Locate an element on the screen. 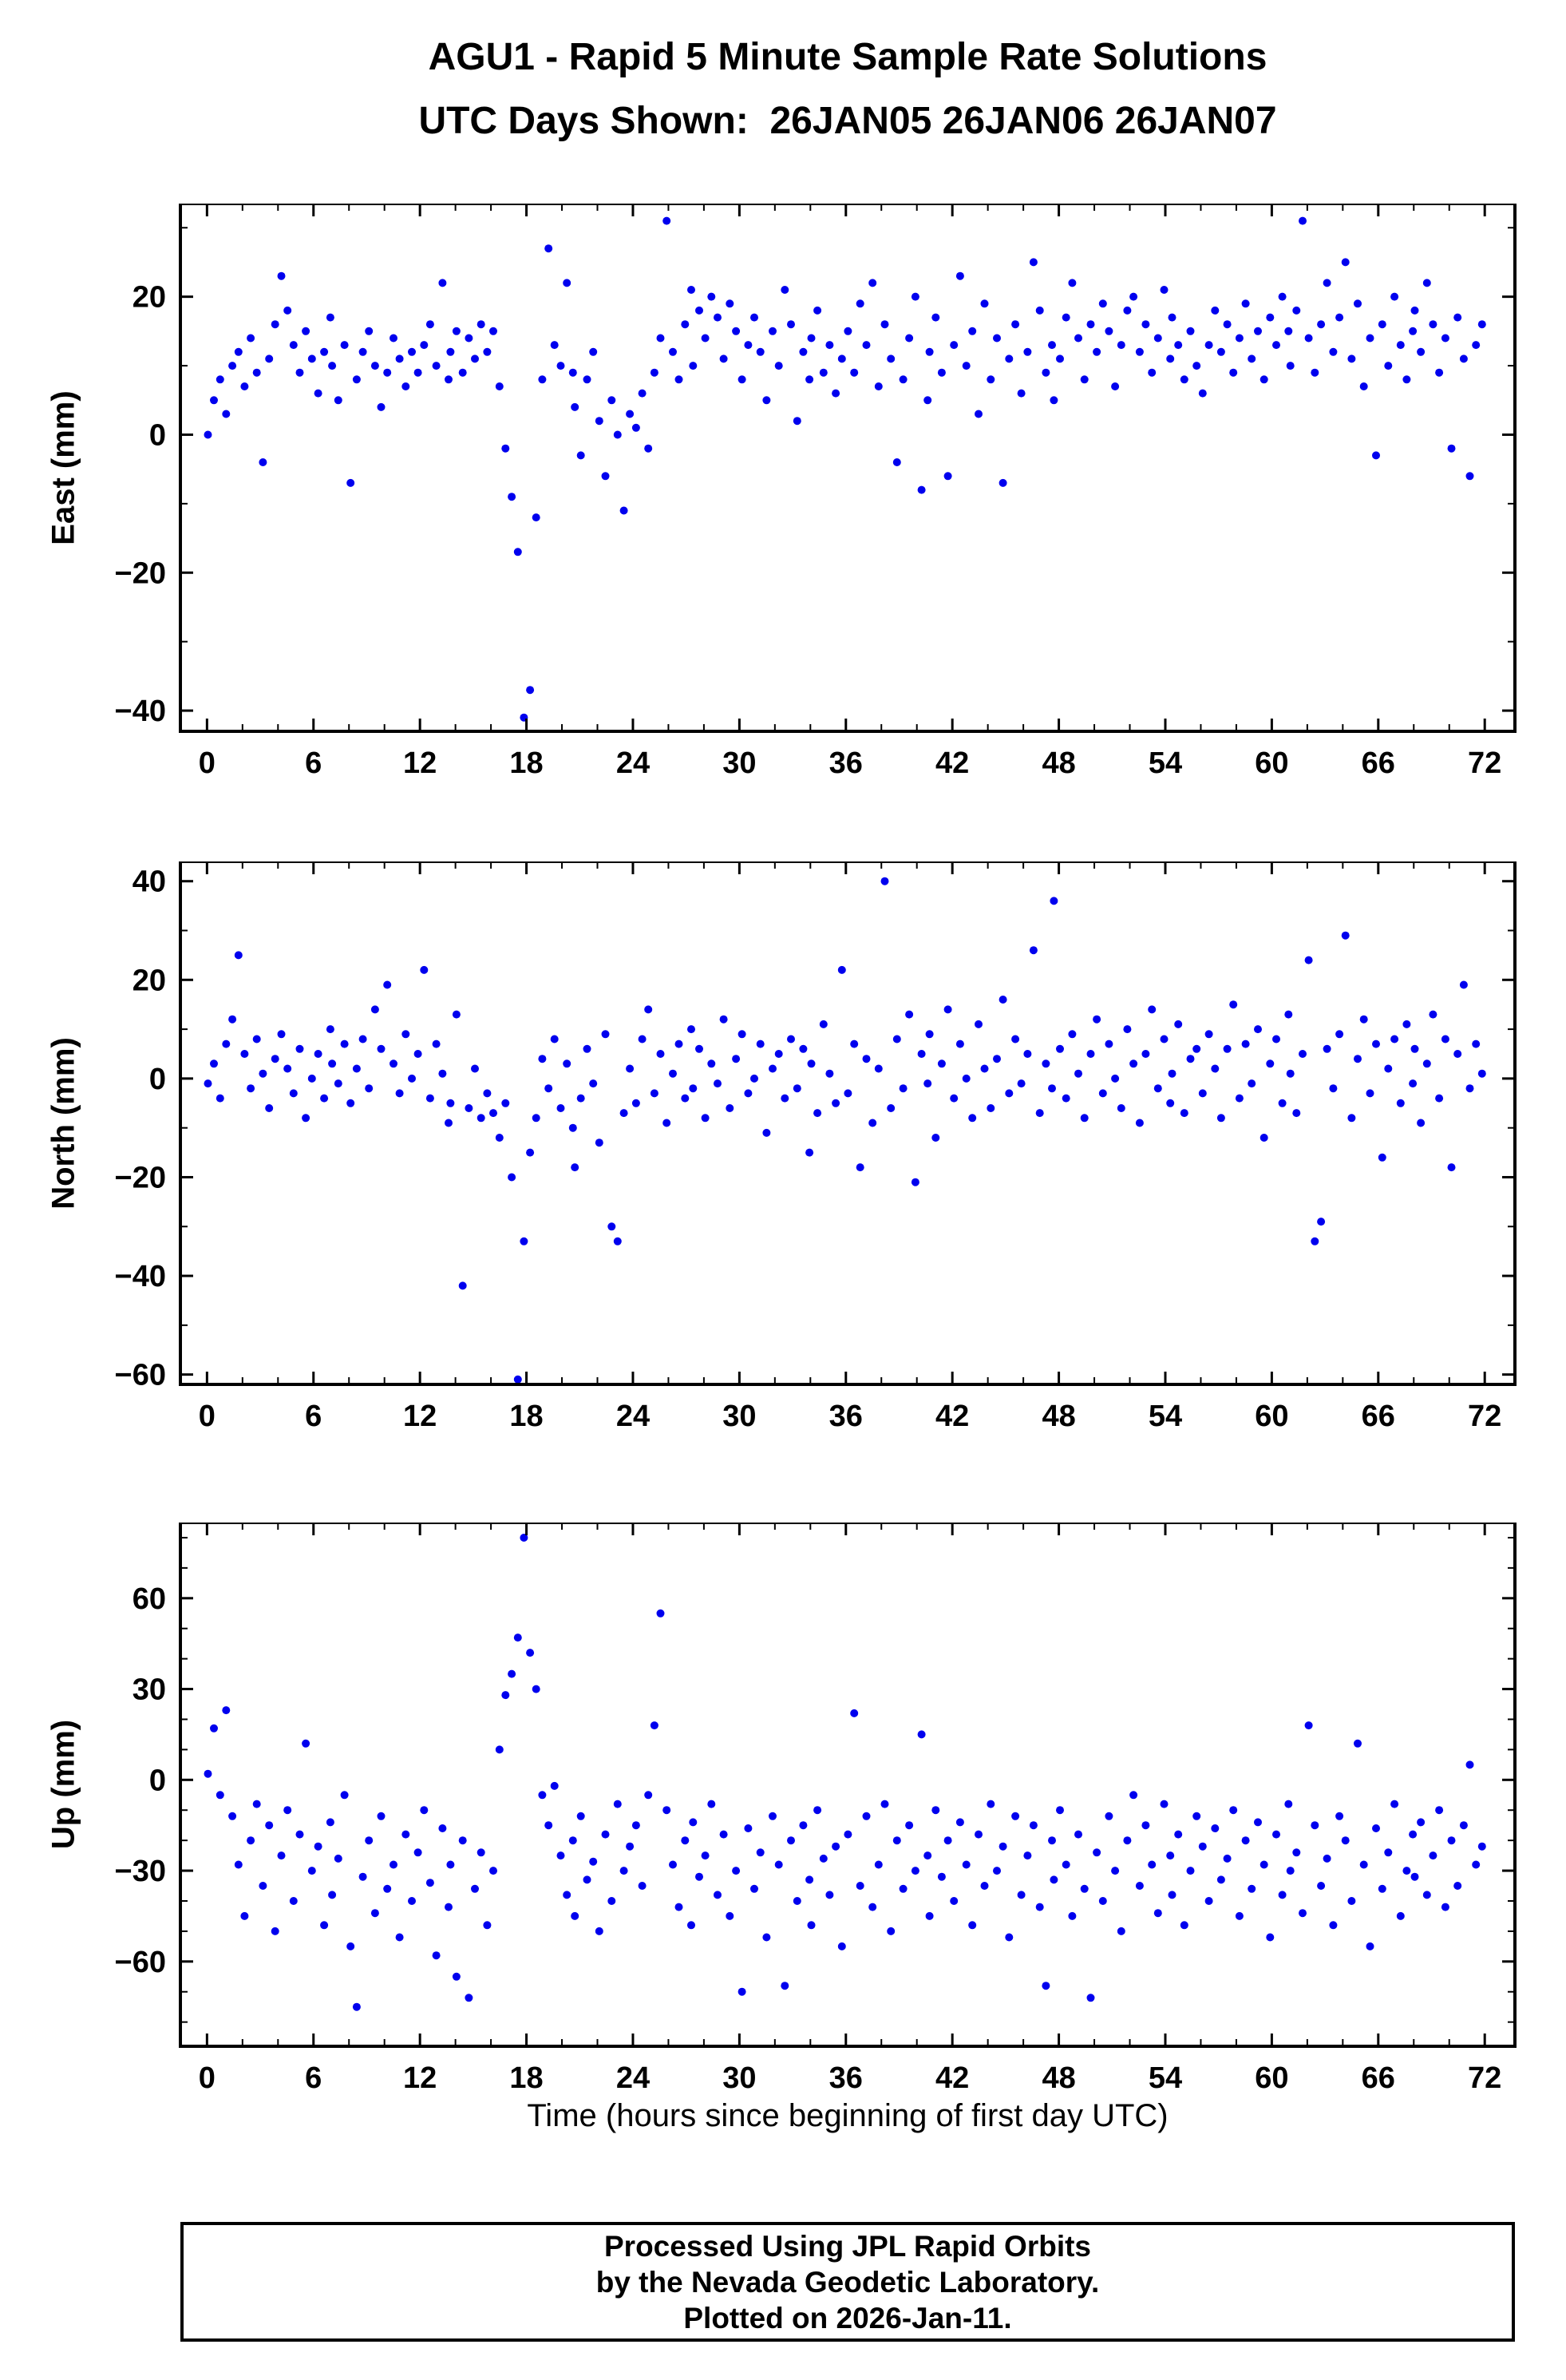 The height and width of the screenshot is (2380, 1566). footer-line-3: Plotted on 2026-Jan-11. is located at coordinates (847, 2317).